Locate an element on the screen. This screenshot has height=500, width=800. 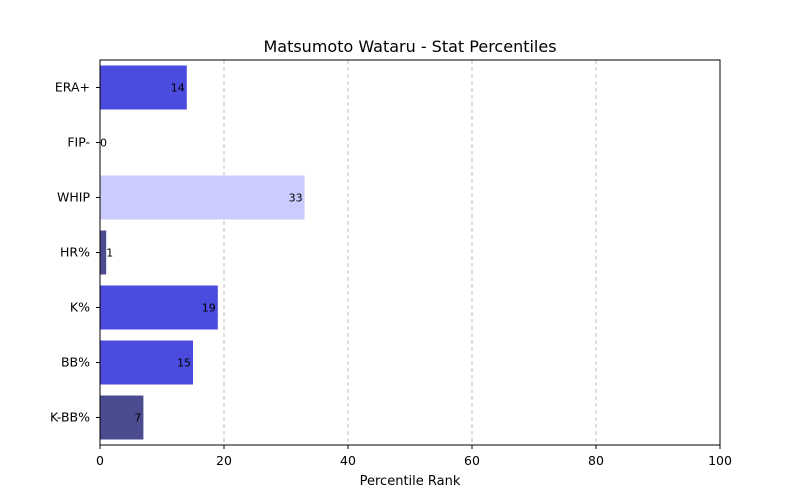
x-axis-label: Percentile Rank is located at coordinates (410, 481).